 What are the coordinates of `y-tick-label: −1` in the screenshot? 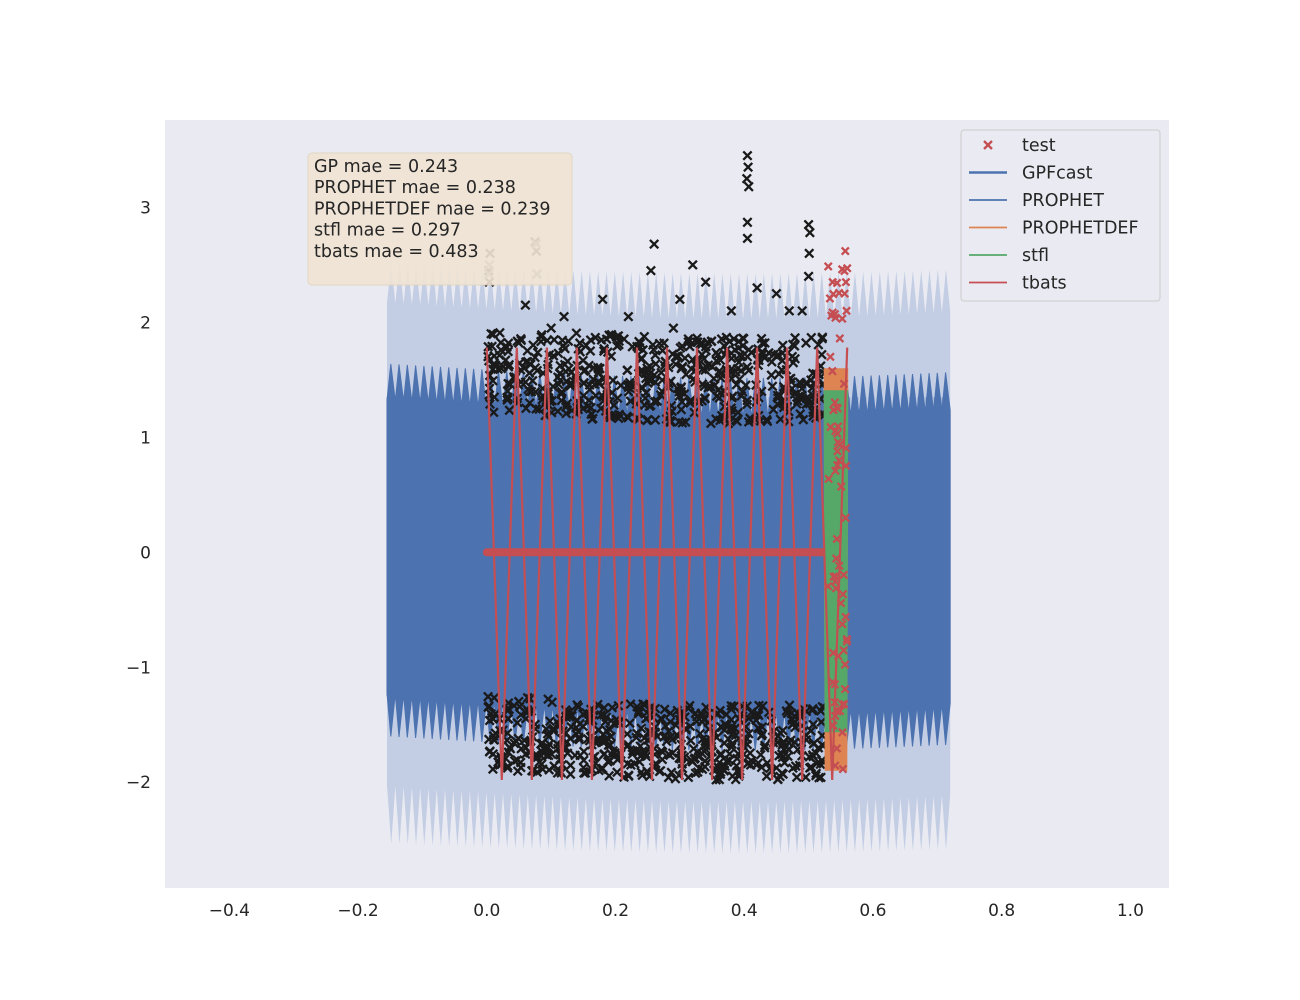 It's located at (138, 668).